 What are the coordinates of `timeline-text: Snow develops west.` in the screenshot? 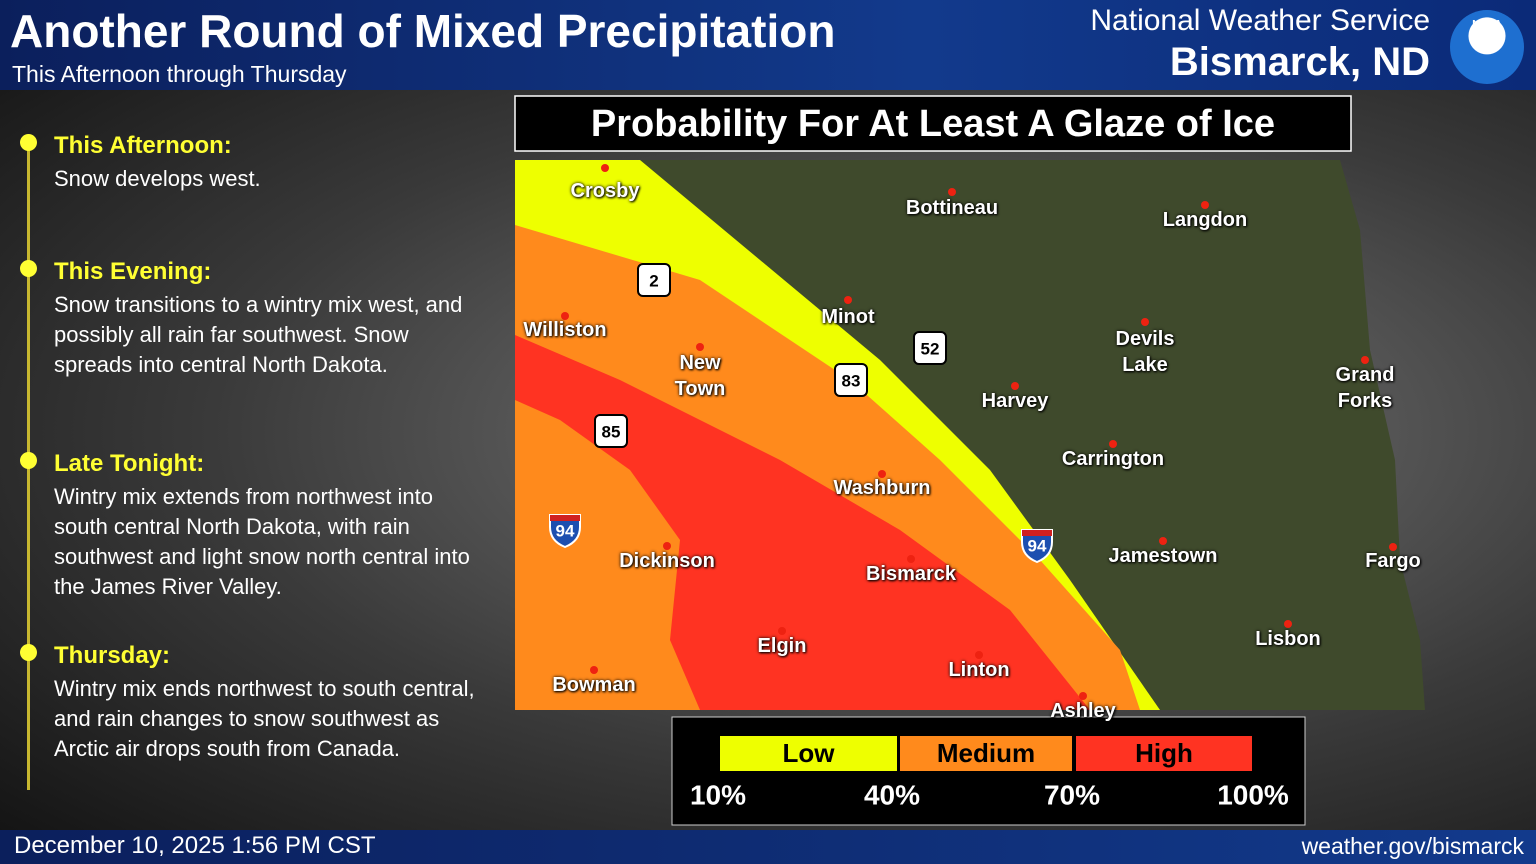 It's located at (157, 178).